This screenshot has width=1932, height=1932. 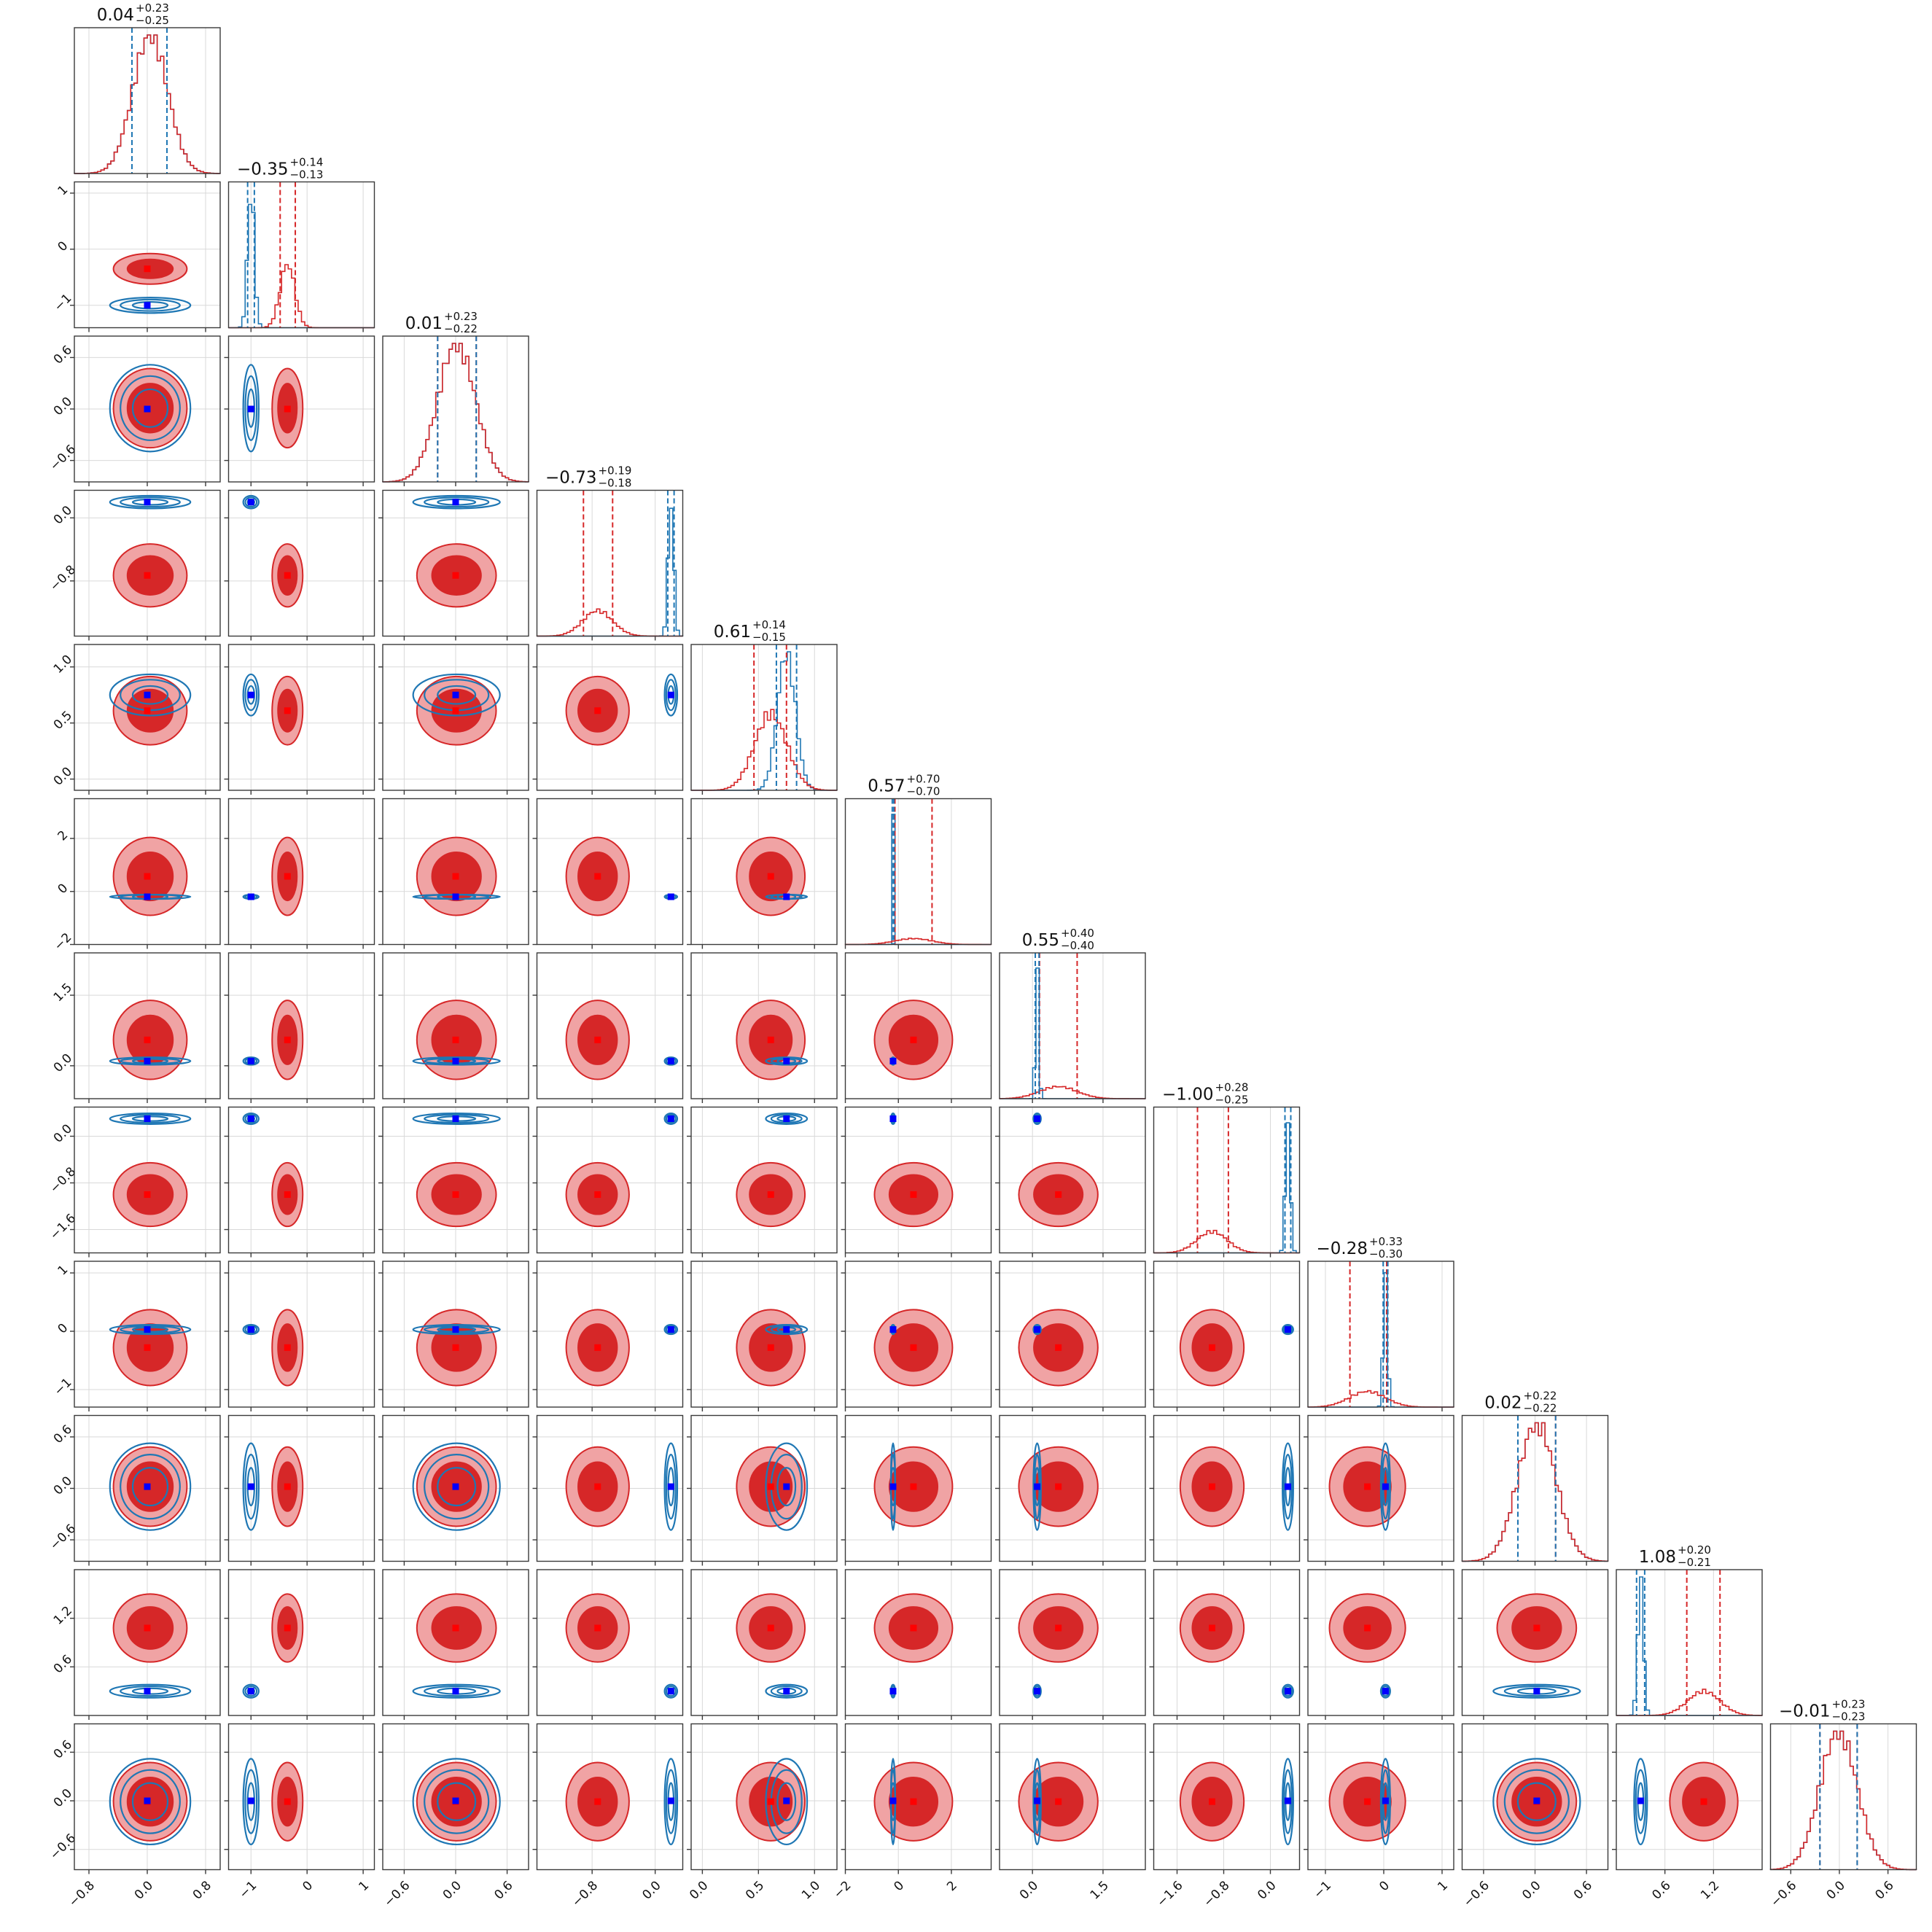 I want to click on title-plus: +0.14, so click(x=307, y=162).